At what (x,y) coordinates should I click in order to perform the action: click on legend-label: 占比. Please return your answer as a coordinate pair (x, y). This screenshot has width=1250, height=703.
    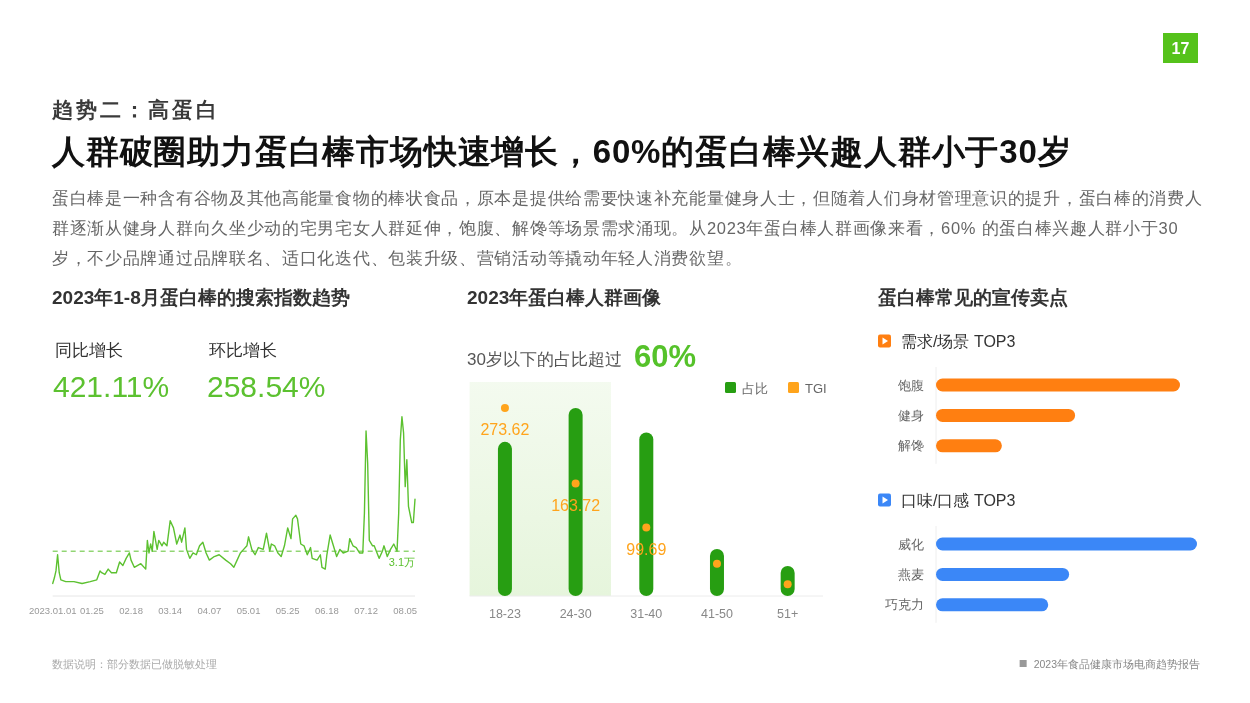
    Looking at the image, I should click on (755, 388).